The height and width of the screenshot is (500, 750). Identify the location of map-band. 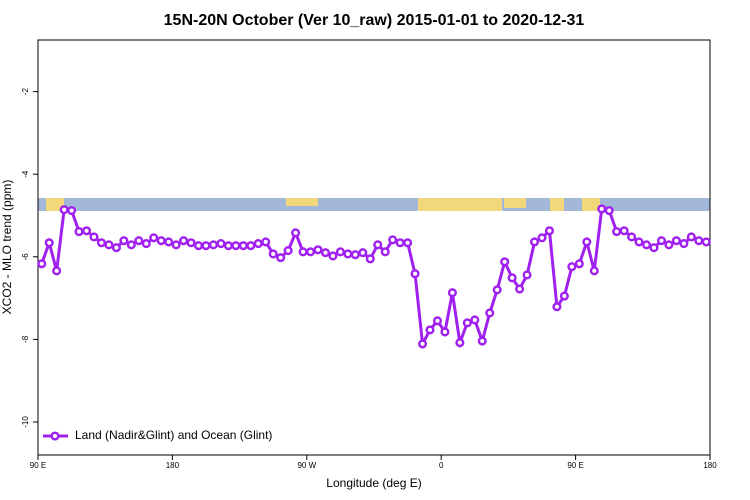
(374, 204).